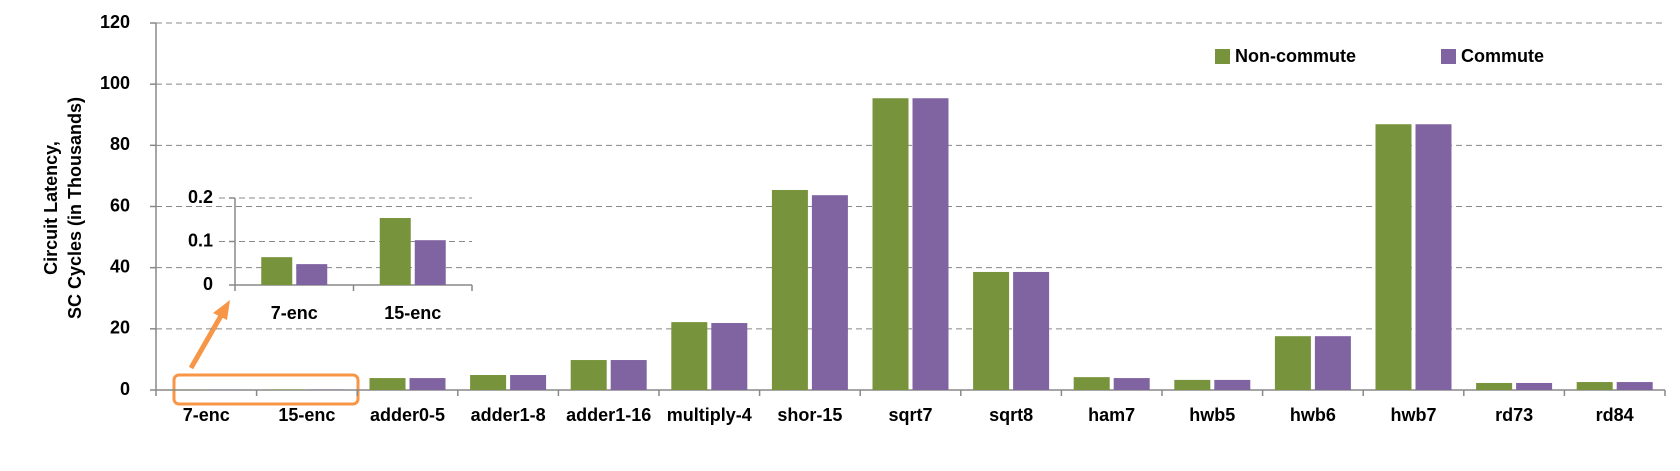 The height and width of the screenshot is (471, 1680). I want to click on y-tick-label: 20, so click(120, 328).